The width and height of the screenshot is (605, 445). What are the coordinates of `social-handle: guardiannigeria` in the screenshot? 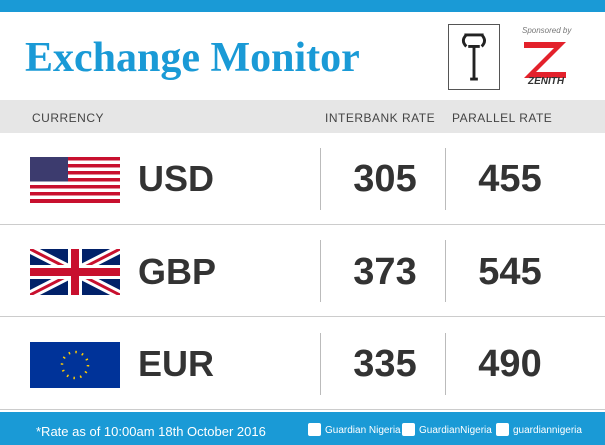 It's located at (547, 430).